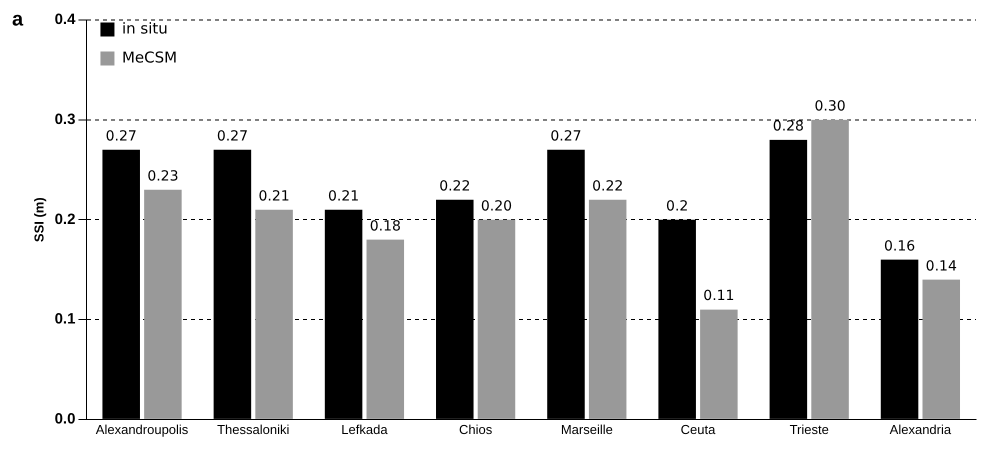 Image resolution: width=996 pixels, height=451 pixels. I want to click on x-tick-label: Trieste, so click(809, 429).